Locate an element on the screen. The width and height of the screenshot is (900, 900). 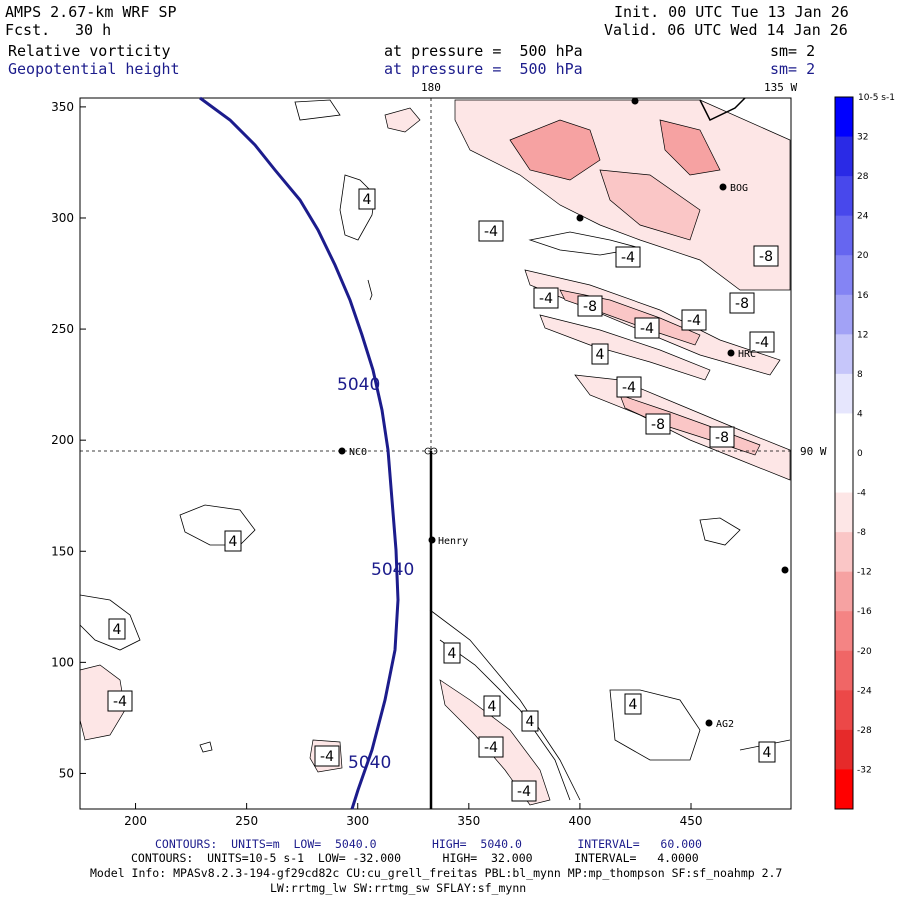
field1-name: Relative vorticity is located at coordinates (89, 51).